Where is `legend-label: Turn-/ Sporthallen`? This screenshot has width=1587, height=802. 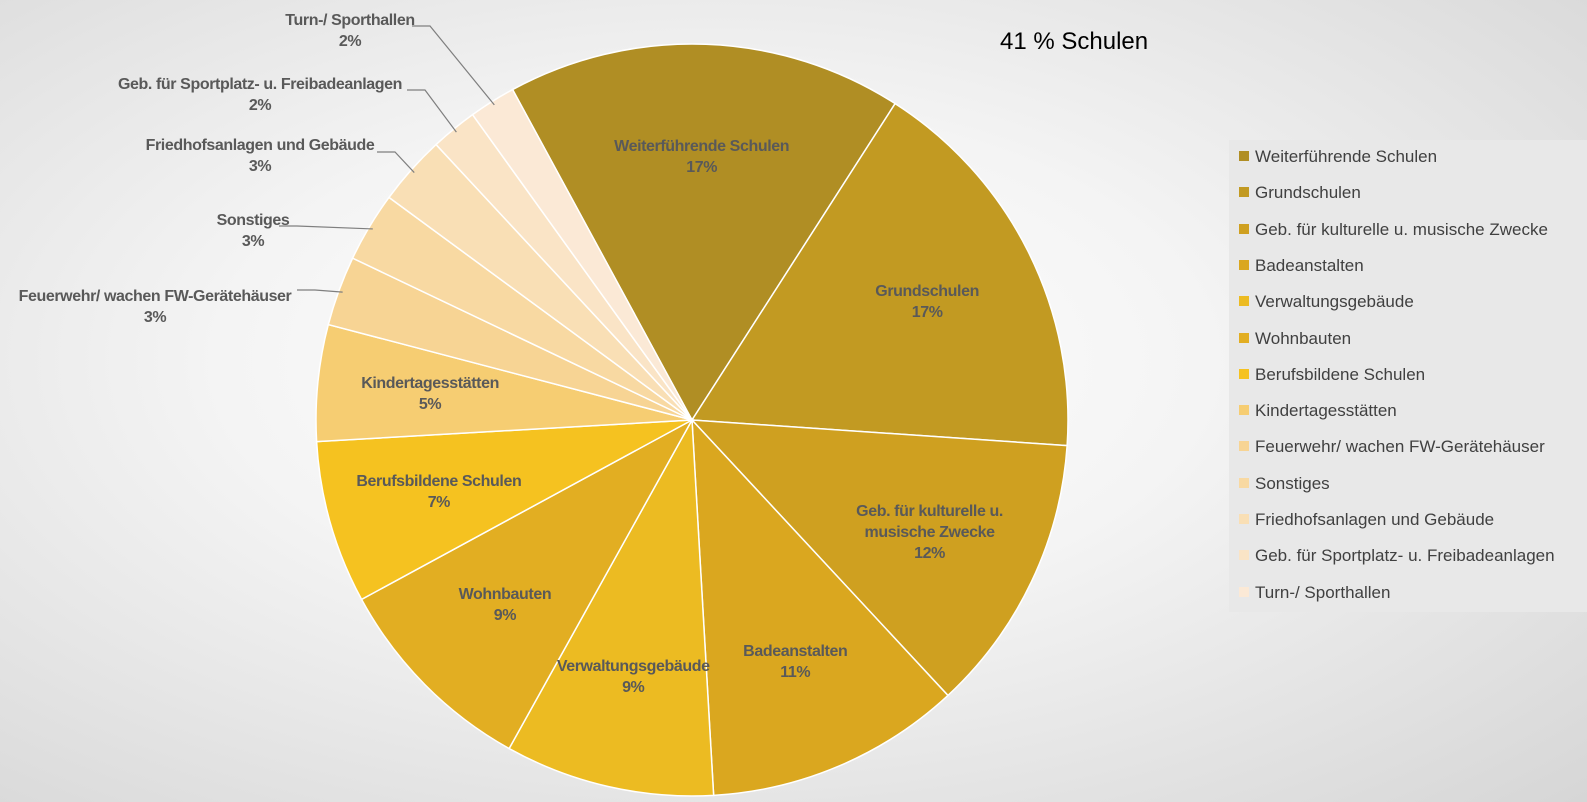 legend-label: Turn-/ Sporthallen is located at coordinates (1323, 592).